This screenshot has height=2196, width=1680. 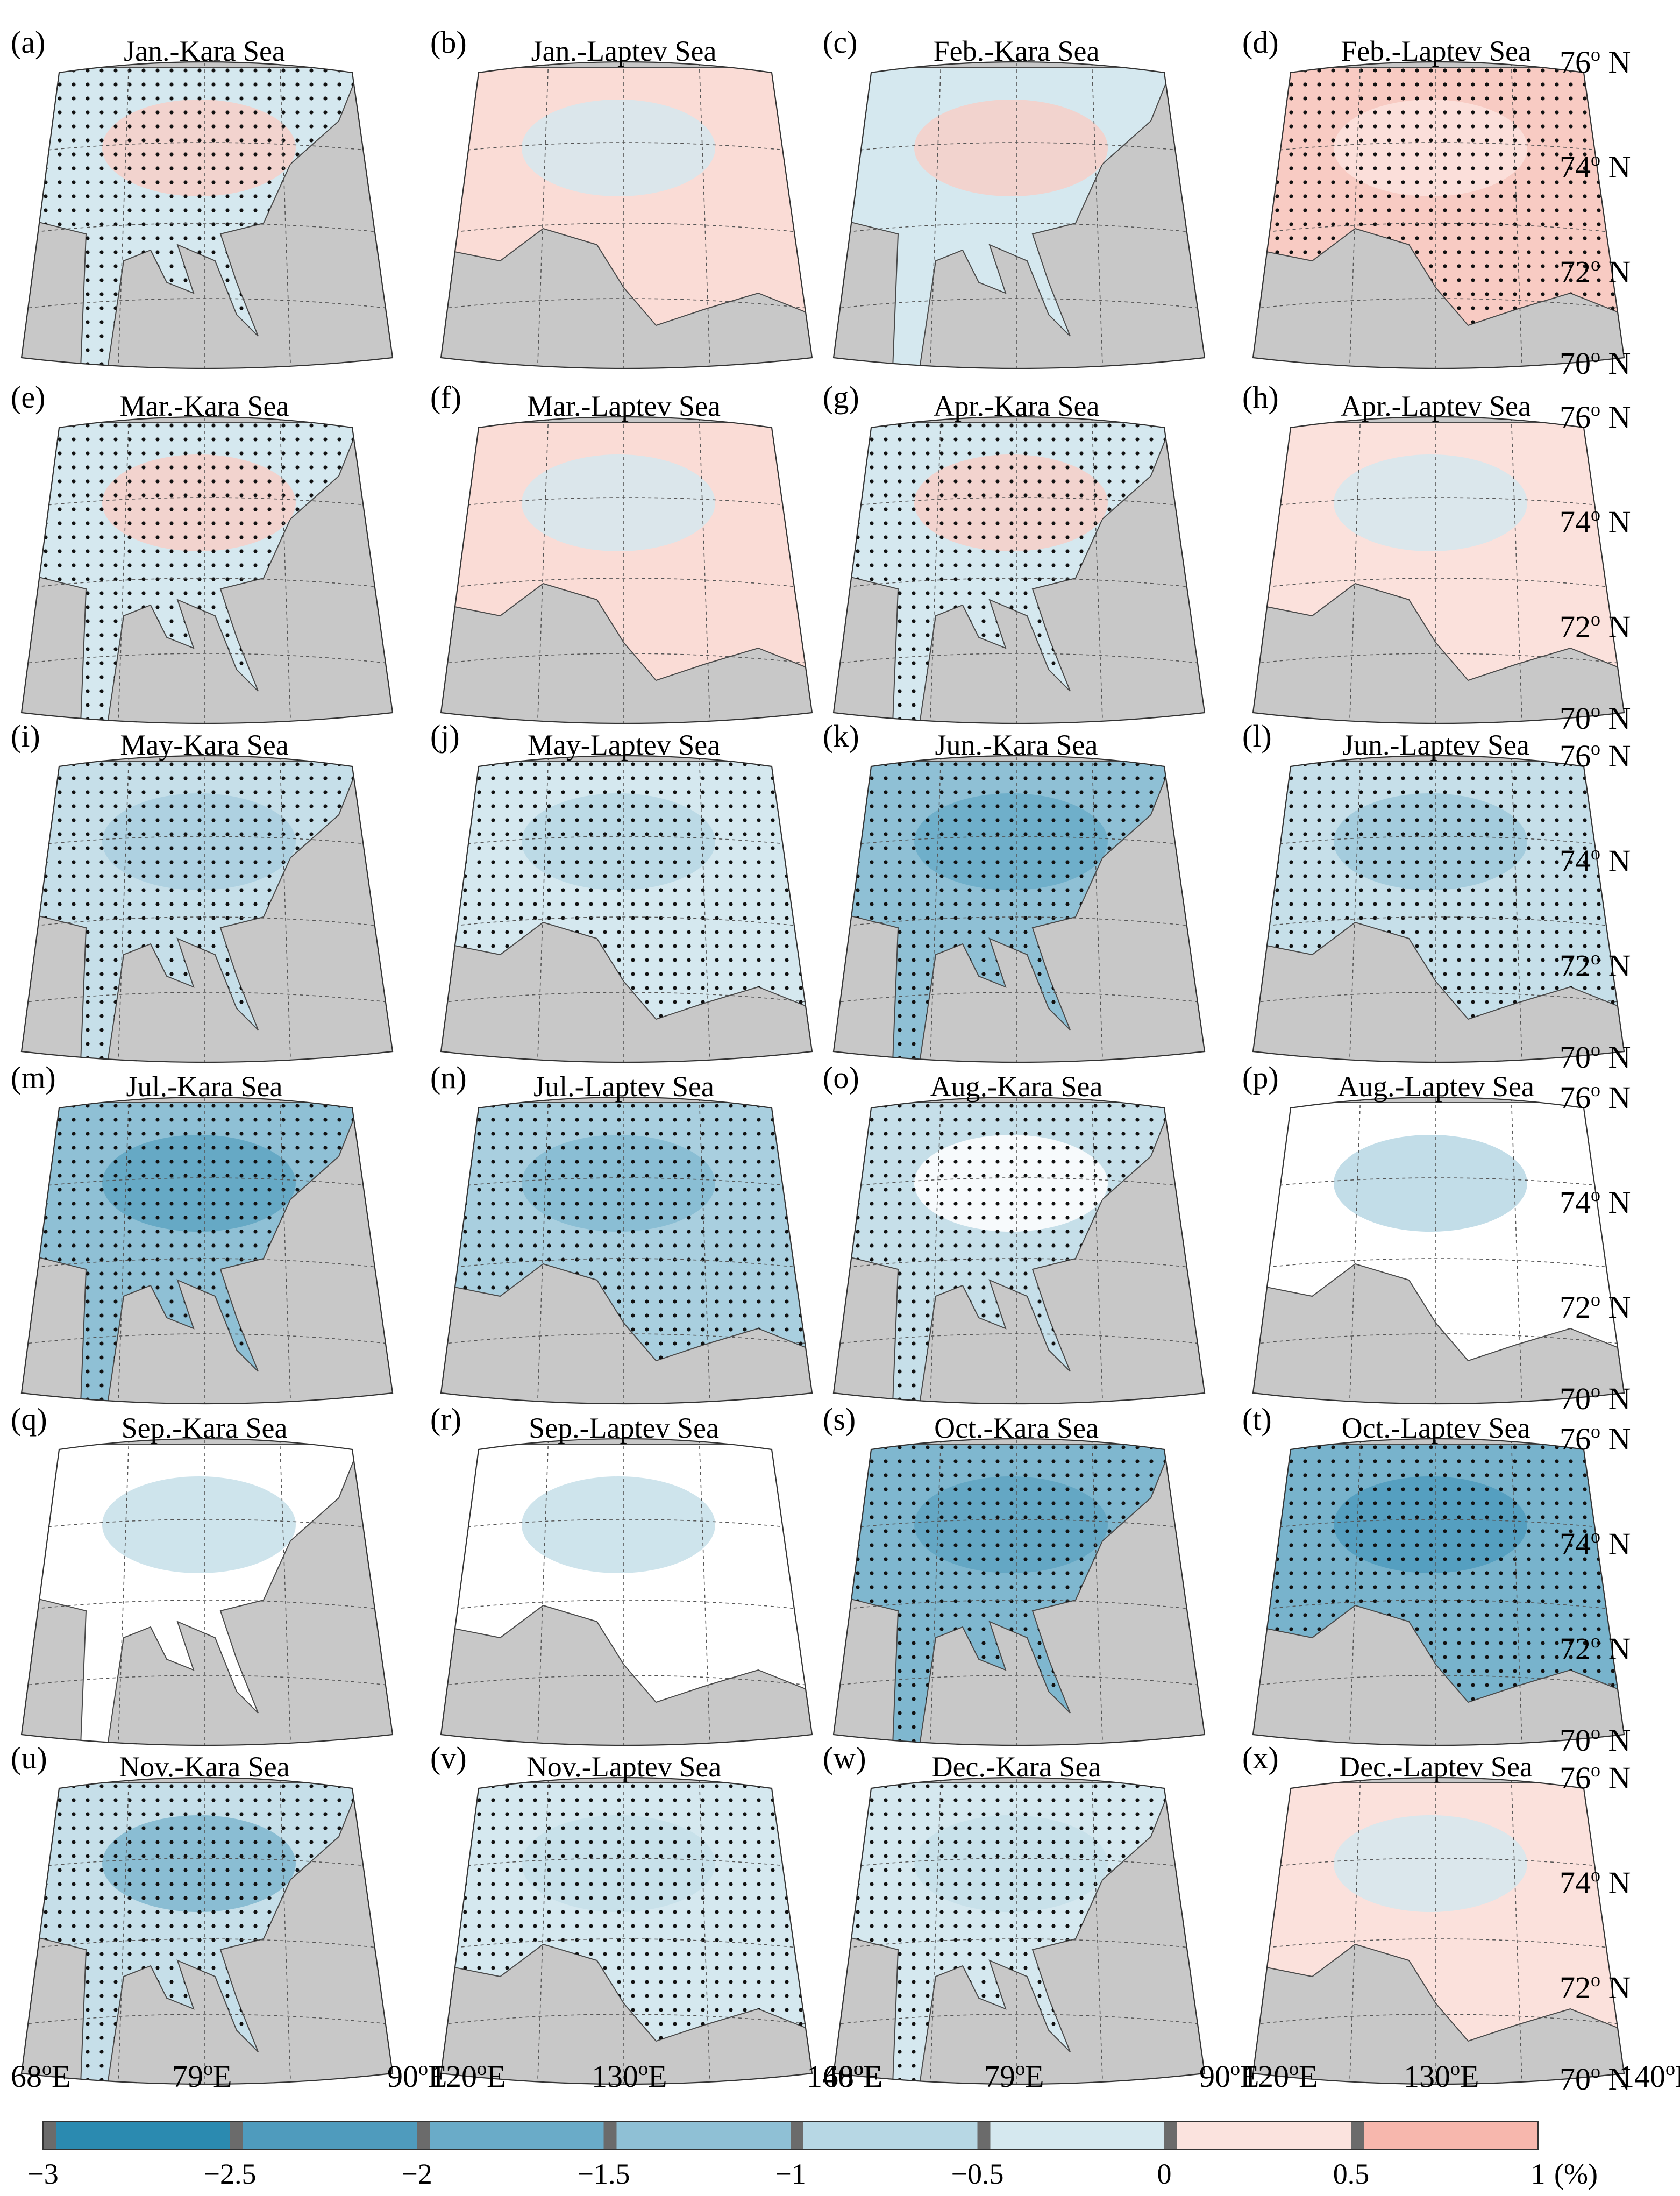 I want to click on panel-label: (s), so click(x=840, y=1419).